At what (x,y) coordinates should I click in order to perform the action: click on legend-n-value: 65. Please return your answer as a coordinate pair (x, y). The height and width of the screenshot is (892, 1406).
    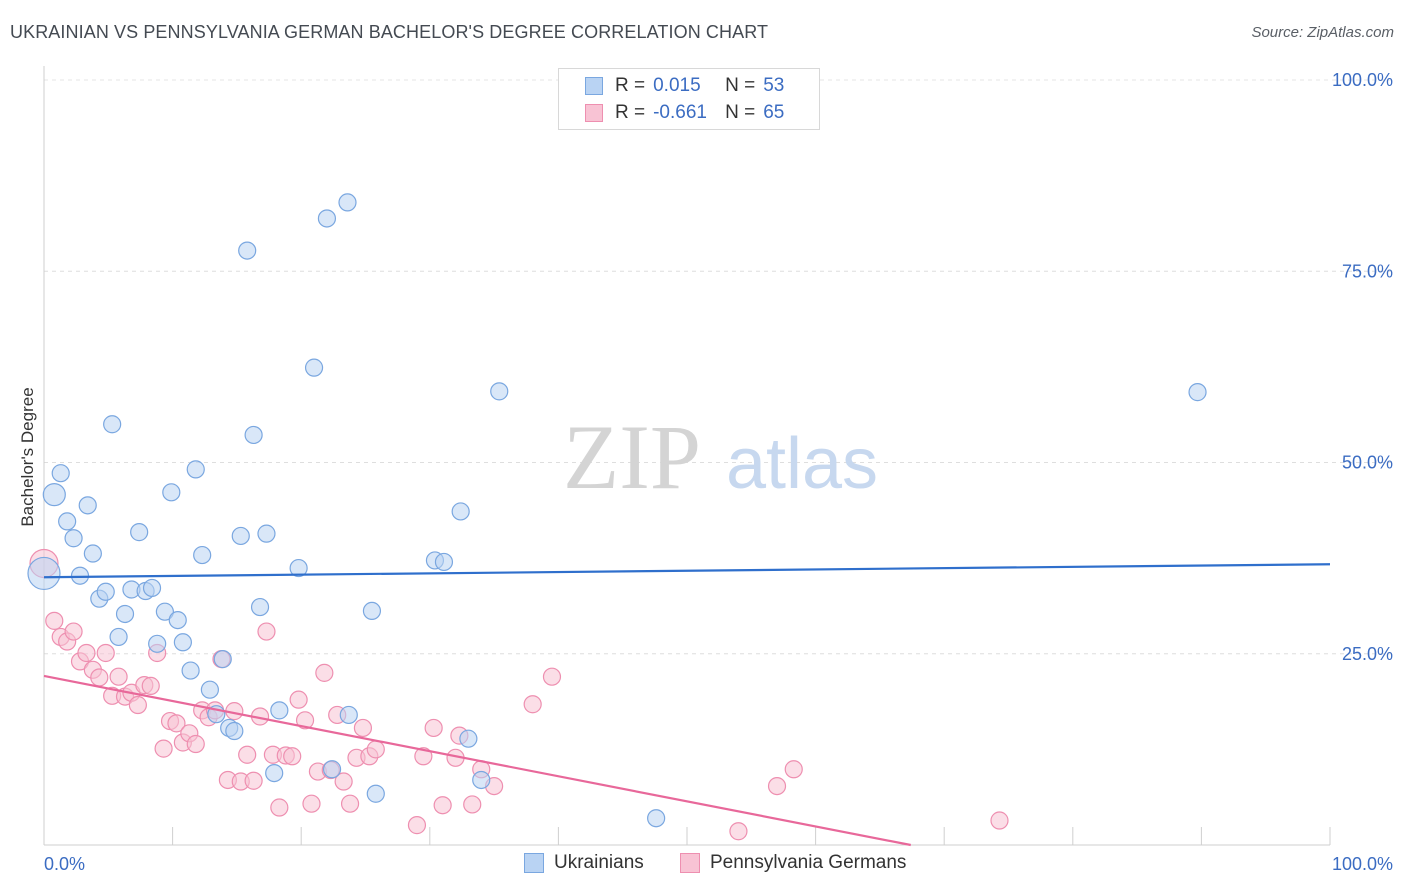
    Looking at the image, I should click on (774, 112).